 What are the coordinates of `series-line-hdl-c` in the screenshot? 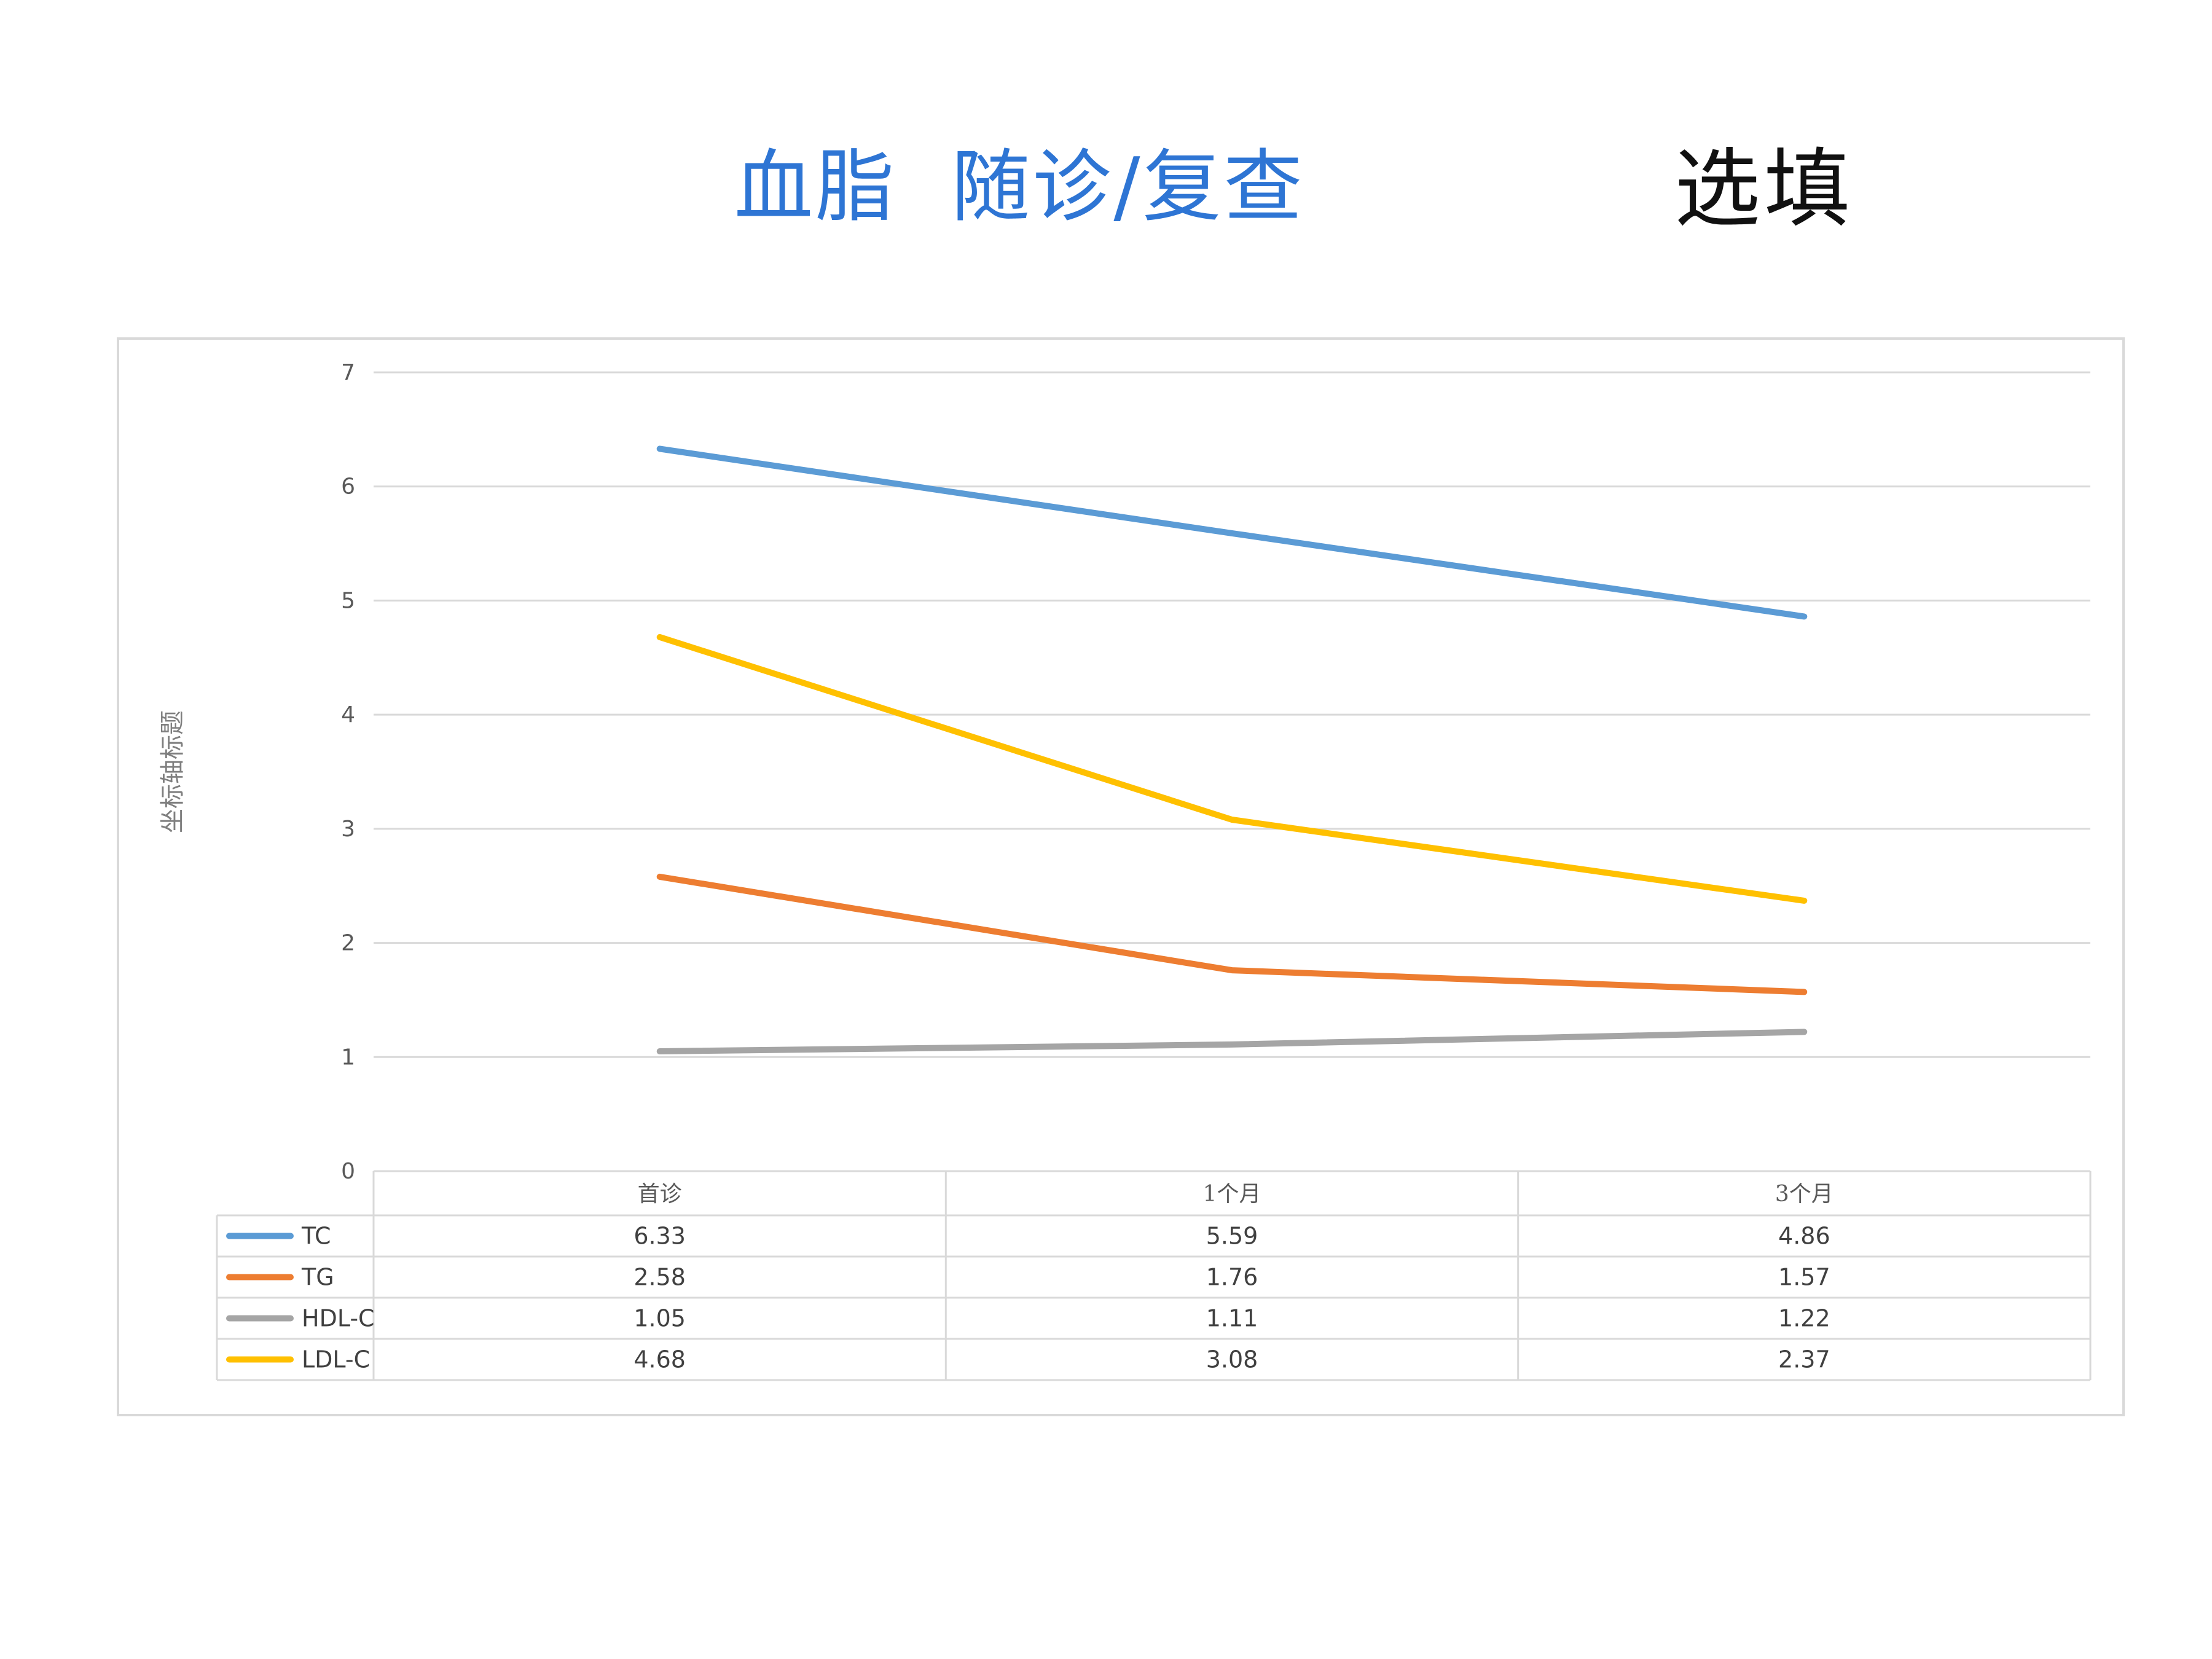 It's located at (1232, 1041).